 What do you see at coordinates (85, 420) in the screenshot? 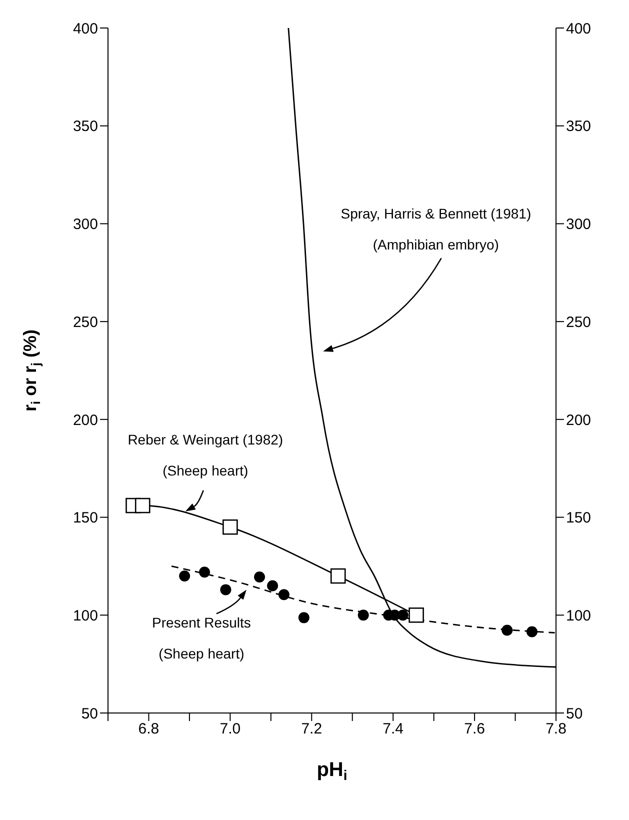
I see `y-tick-label: 200` at bounding box center [85, 420].